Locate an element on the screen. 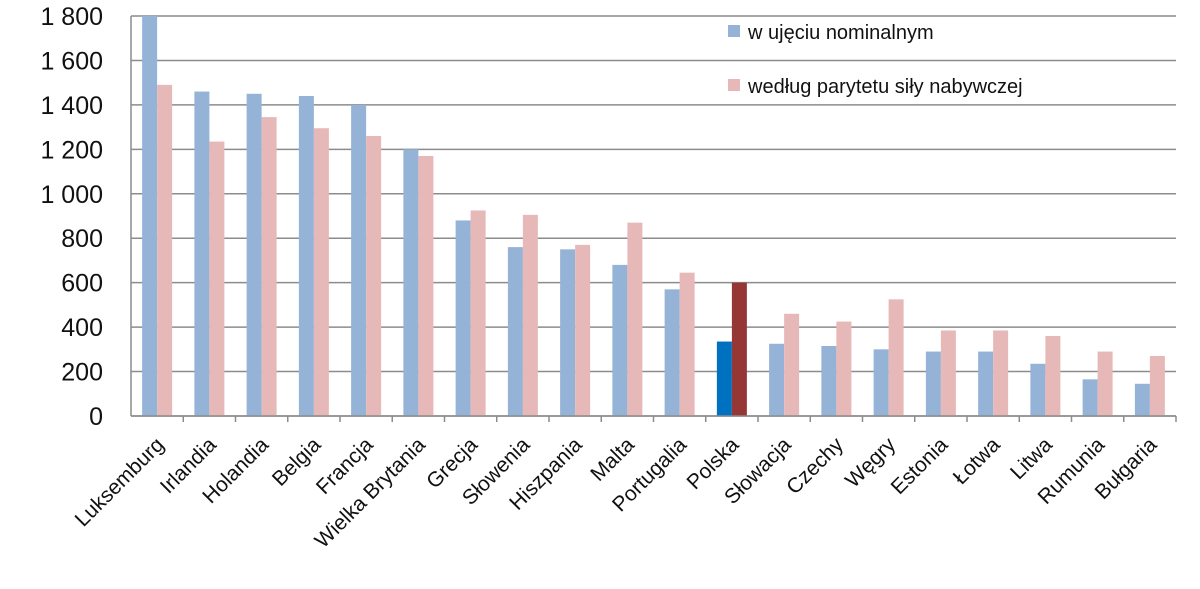 Image resolution: width=1200 pixels, height=589 pixels. legend-swatch-ppp is located at coordinates (734, 85).